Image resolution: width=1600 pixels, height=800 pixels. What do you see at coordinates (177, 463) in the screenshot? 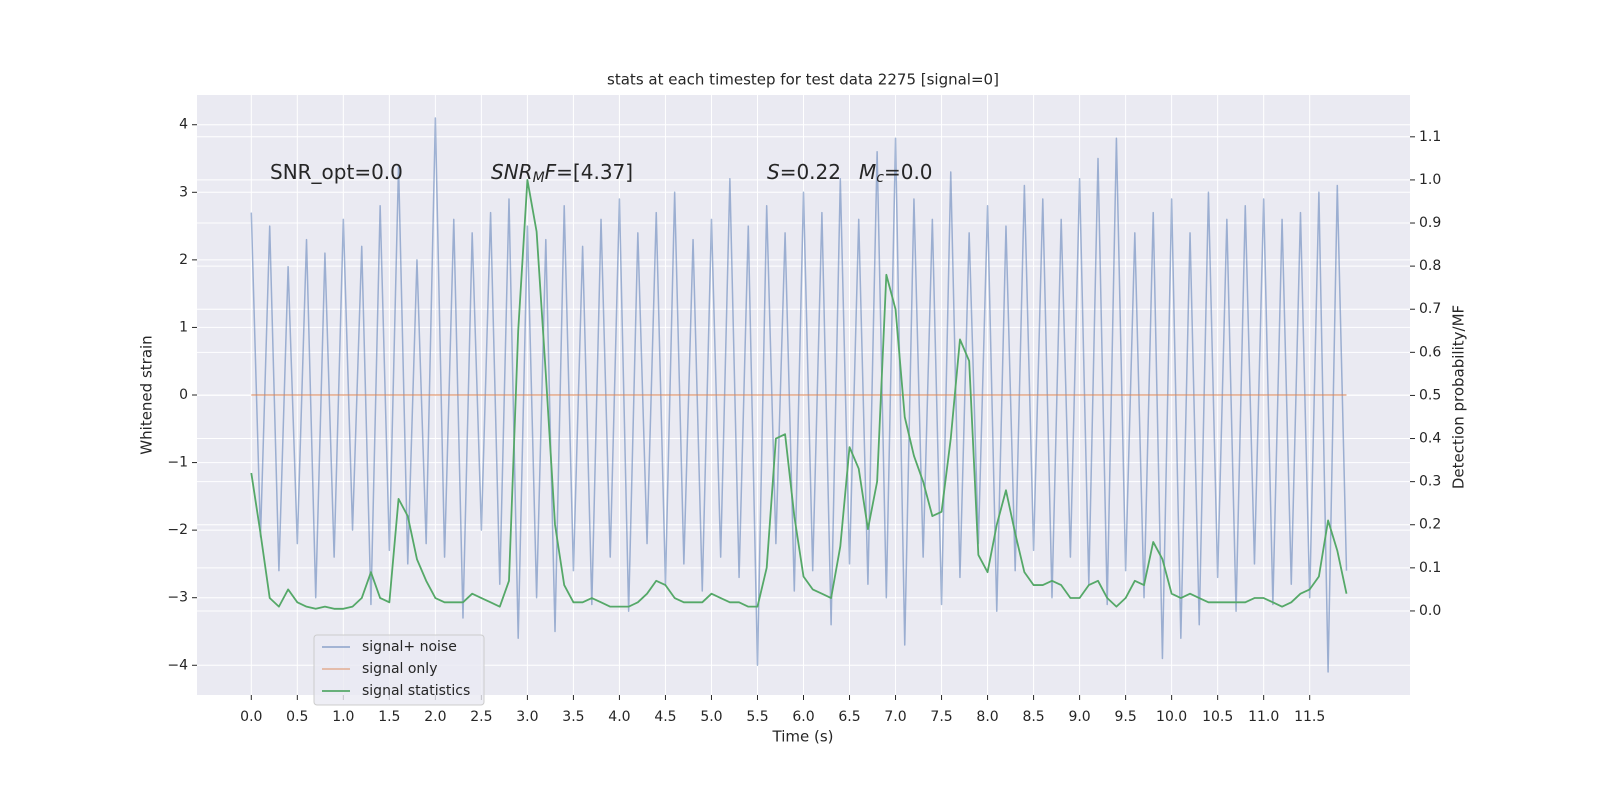
I see `y-tick-label: −1` at bounding box center [177, 463].